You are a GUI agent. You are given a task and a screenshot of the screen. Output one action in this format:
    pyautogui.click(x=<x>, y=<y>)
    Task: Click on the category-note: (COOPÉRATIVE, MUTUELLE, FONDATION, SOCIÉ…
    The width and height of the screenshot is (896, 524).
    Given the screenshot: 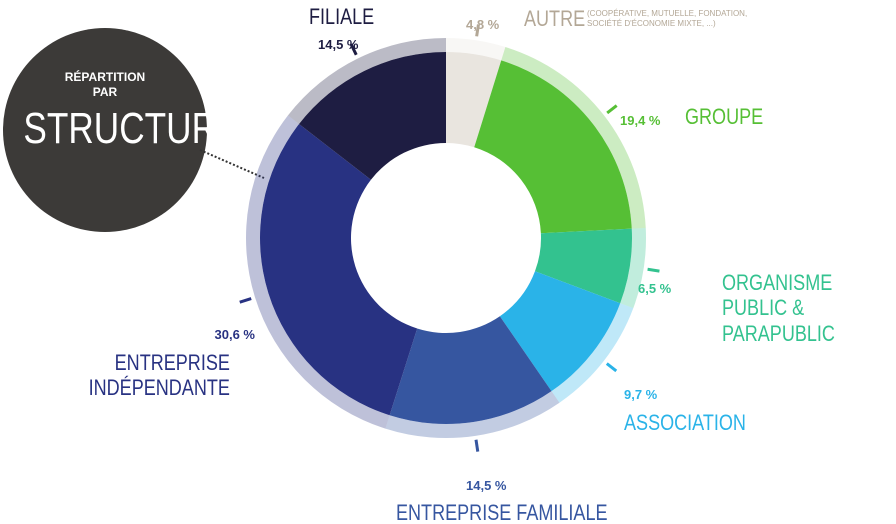 What is the action you would take?
    pyautogui.click(x=667, y=19)
    